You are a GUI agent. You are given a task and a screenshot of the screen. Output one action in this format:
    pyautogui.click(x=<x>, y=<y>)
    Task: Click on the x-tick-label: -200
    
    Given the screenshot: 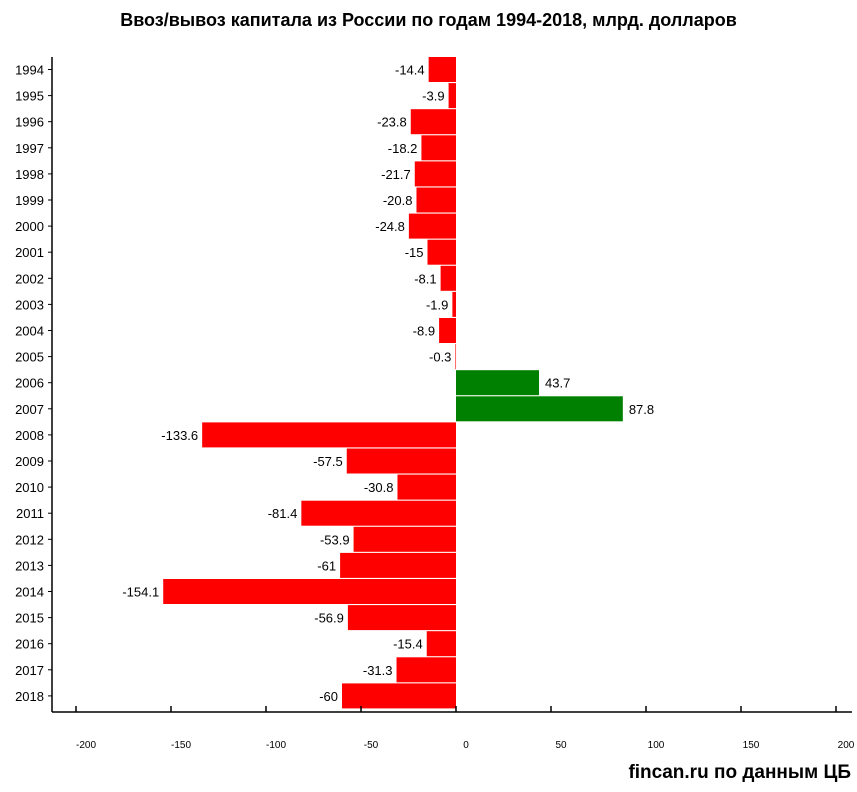 What is the action you would take?
    pyautogui.click(x=86, y=745)
    